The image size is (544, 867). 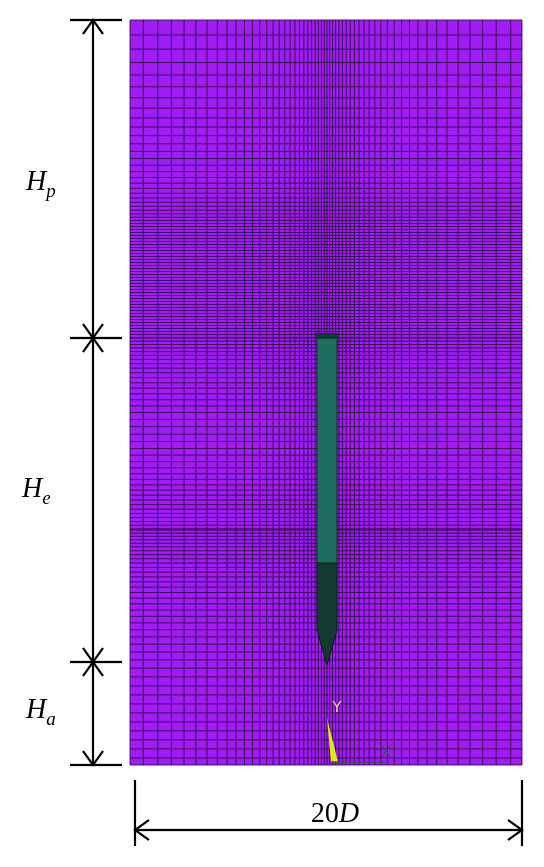 I want to click on axis-label: Y, so click(x=336, y=707).